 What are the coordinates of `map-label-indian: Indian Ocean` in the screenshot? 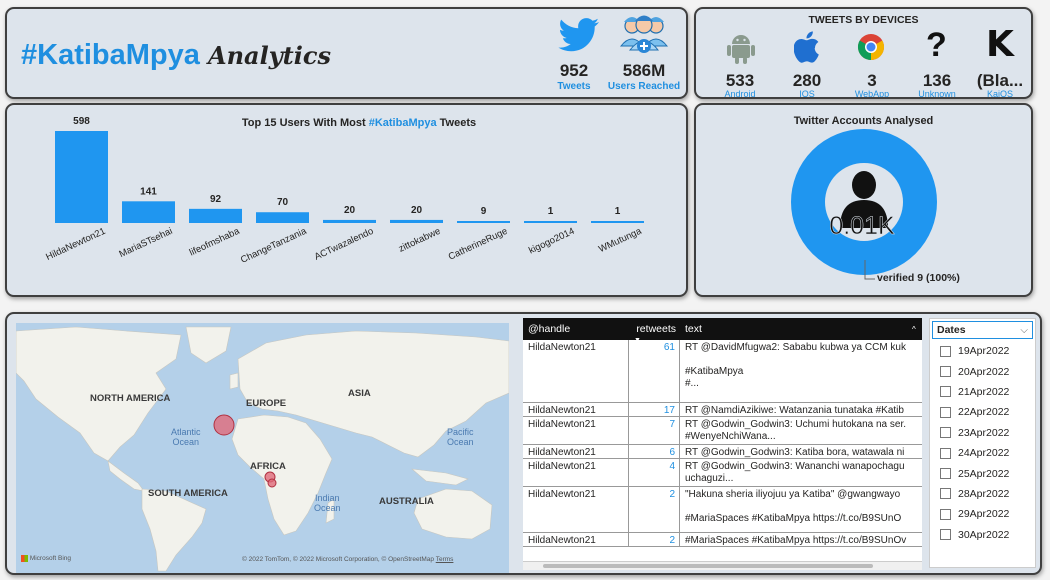 It's located at (327, 503).